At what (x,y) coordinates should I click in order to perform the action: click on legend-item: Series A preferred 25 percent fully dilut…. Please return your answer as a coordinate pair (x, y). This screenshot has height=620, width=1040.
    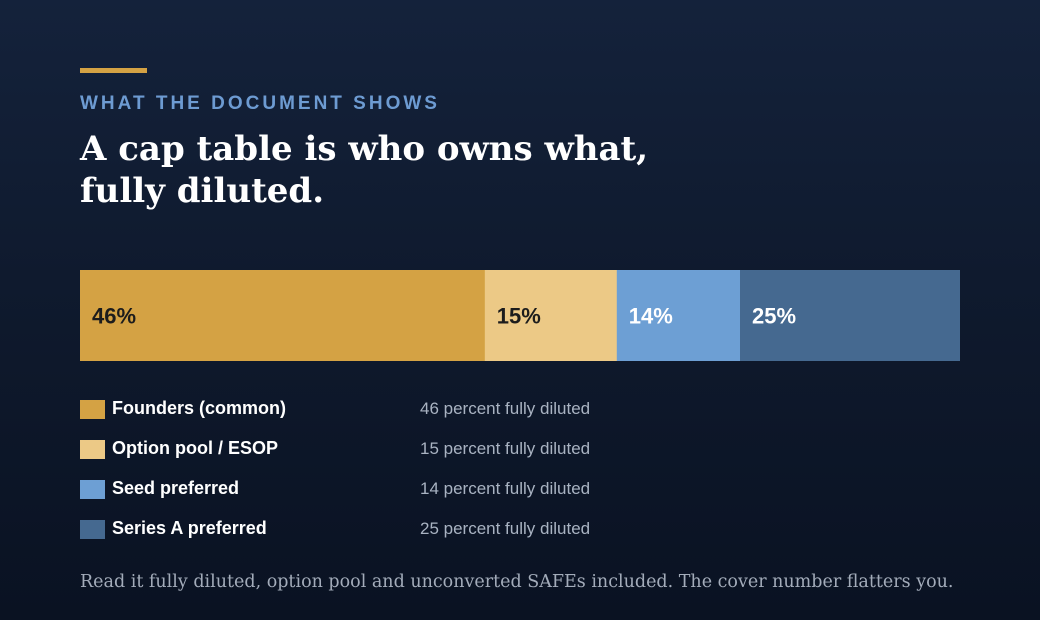
    Looking at the image, I should click on (380, 536).